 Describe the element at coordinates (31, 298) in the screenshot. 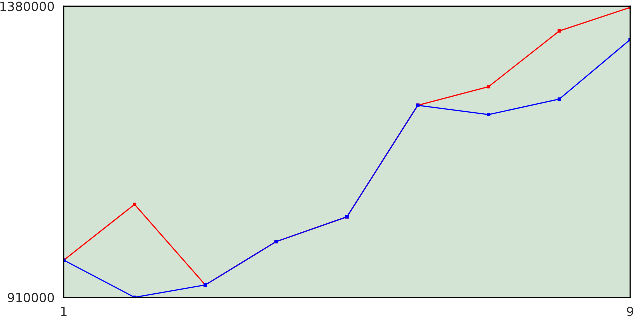

I see `y-tick-label: 910000` at that location.